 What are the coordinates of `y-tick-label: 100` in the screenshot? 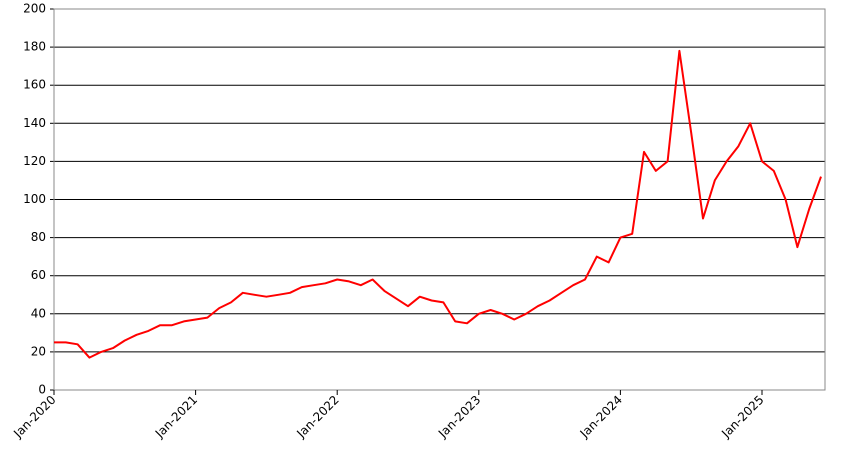 It's located at (34, 199).